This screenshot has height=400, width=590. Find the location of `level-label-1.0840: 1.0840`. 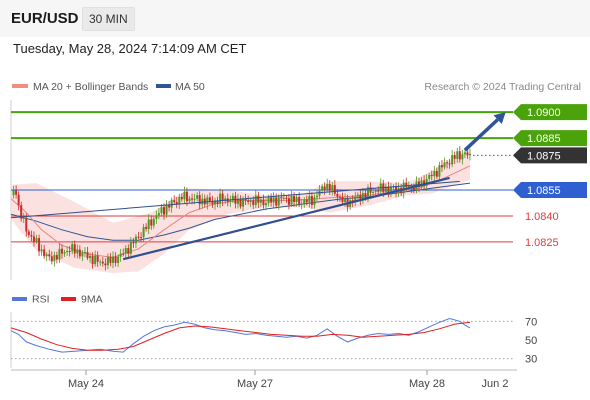

level-label-1.0840: 1.0840 is located at coordinates (542, 217).